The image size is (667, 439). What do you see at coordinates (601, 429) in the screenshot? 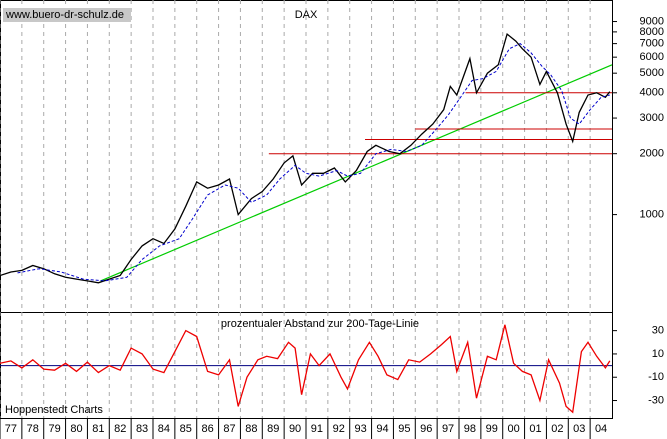
I see `x-tick-label: 04` at bounding box center [601, 429].